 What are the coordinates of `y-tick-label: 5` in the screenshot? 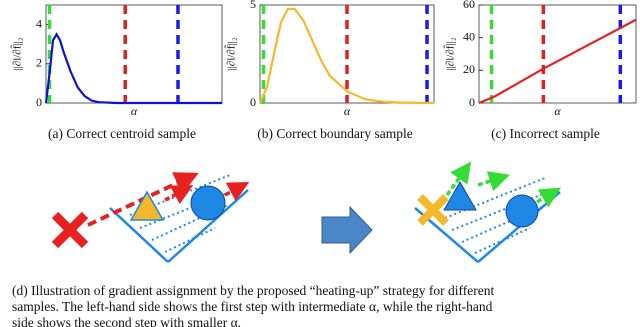 It's located at (253, 5).